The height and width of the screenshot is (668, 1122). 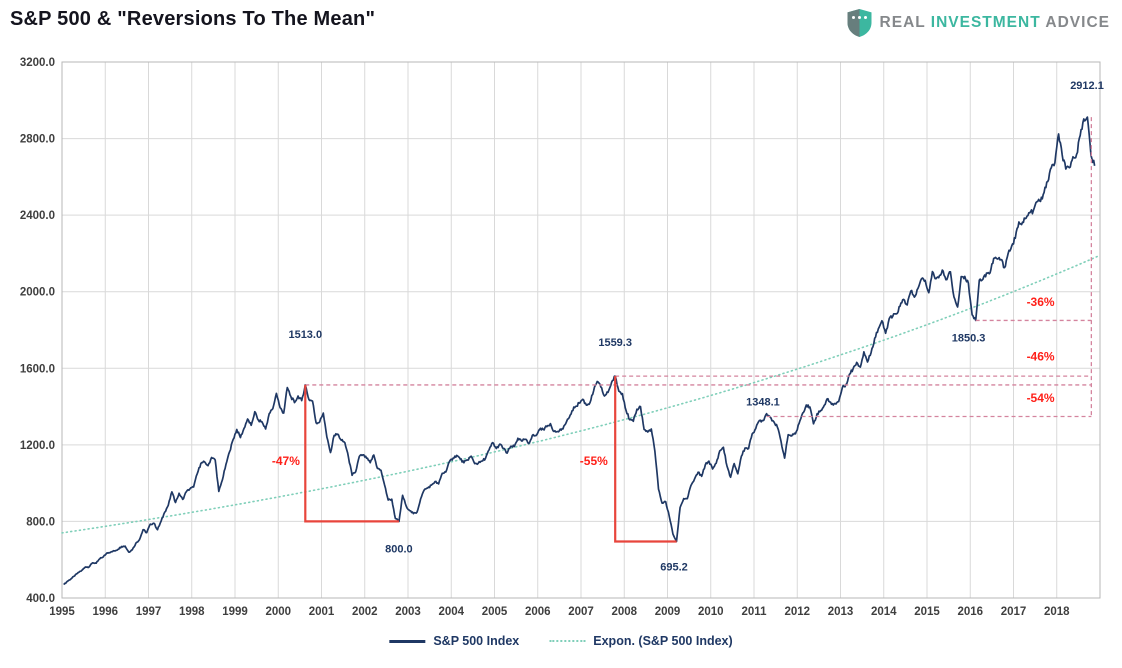 What do you see at coordinates (970, 612) in the screenshot?
I see `x-axis-label: 2016` at bounding box center [970, 612].